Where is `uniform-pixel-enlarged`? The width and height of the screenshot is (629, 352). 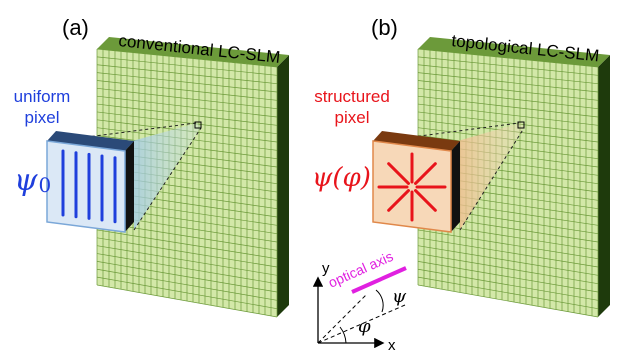
uniform-pixel-enlarged is located at coordinates (90, 182).